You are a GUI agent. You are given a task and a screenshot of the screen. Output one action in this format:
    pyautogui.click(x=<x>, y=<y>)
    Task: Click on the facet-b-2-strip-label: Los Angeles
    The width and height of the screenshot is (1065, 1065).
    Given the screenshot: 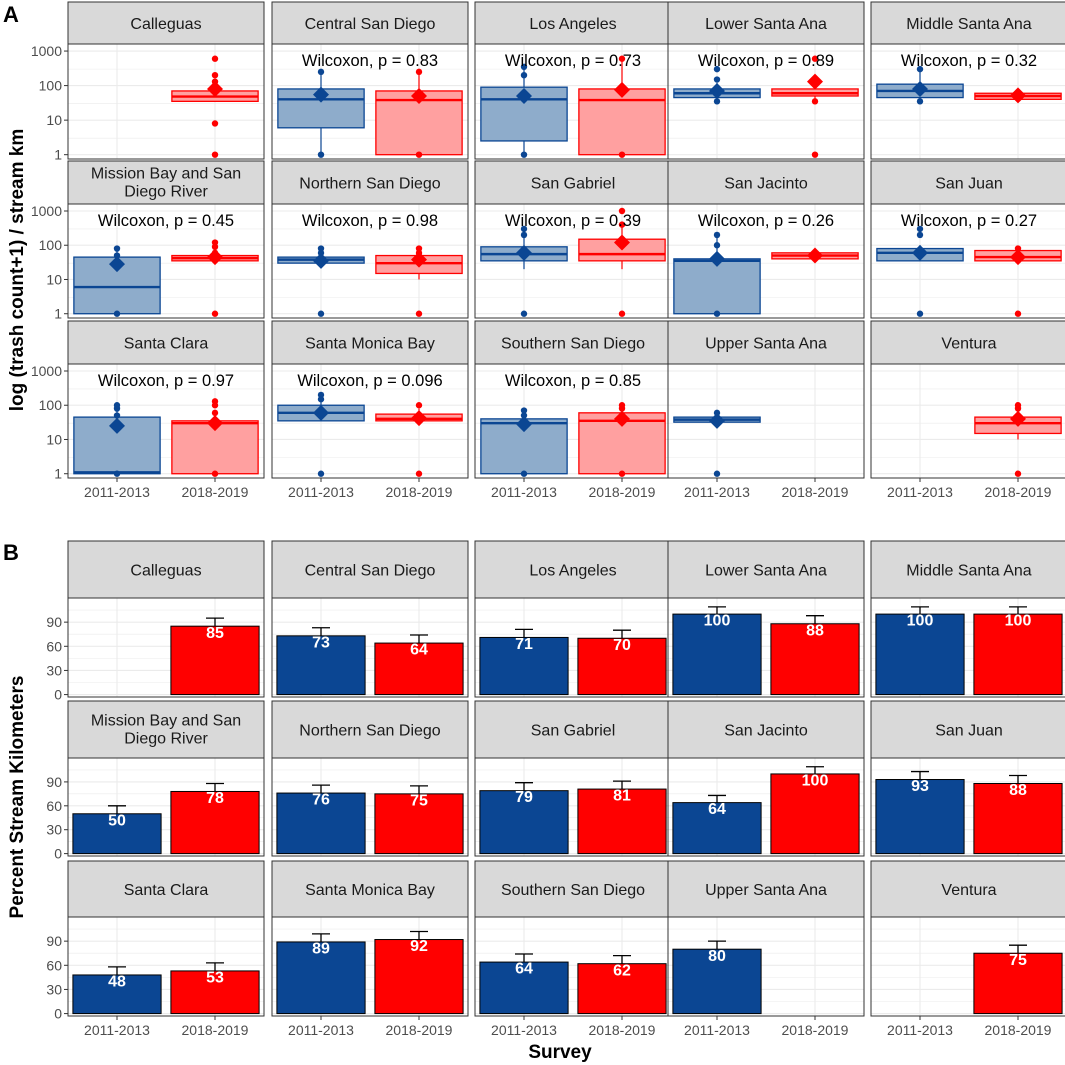 What is the action you would take?
    pyautogui.click(x=572, y=571)
    